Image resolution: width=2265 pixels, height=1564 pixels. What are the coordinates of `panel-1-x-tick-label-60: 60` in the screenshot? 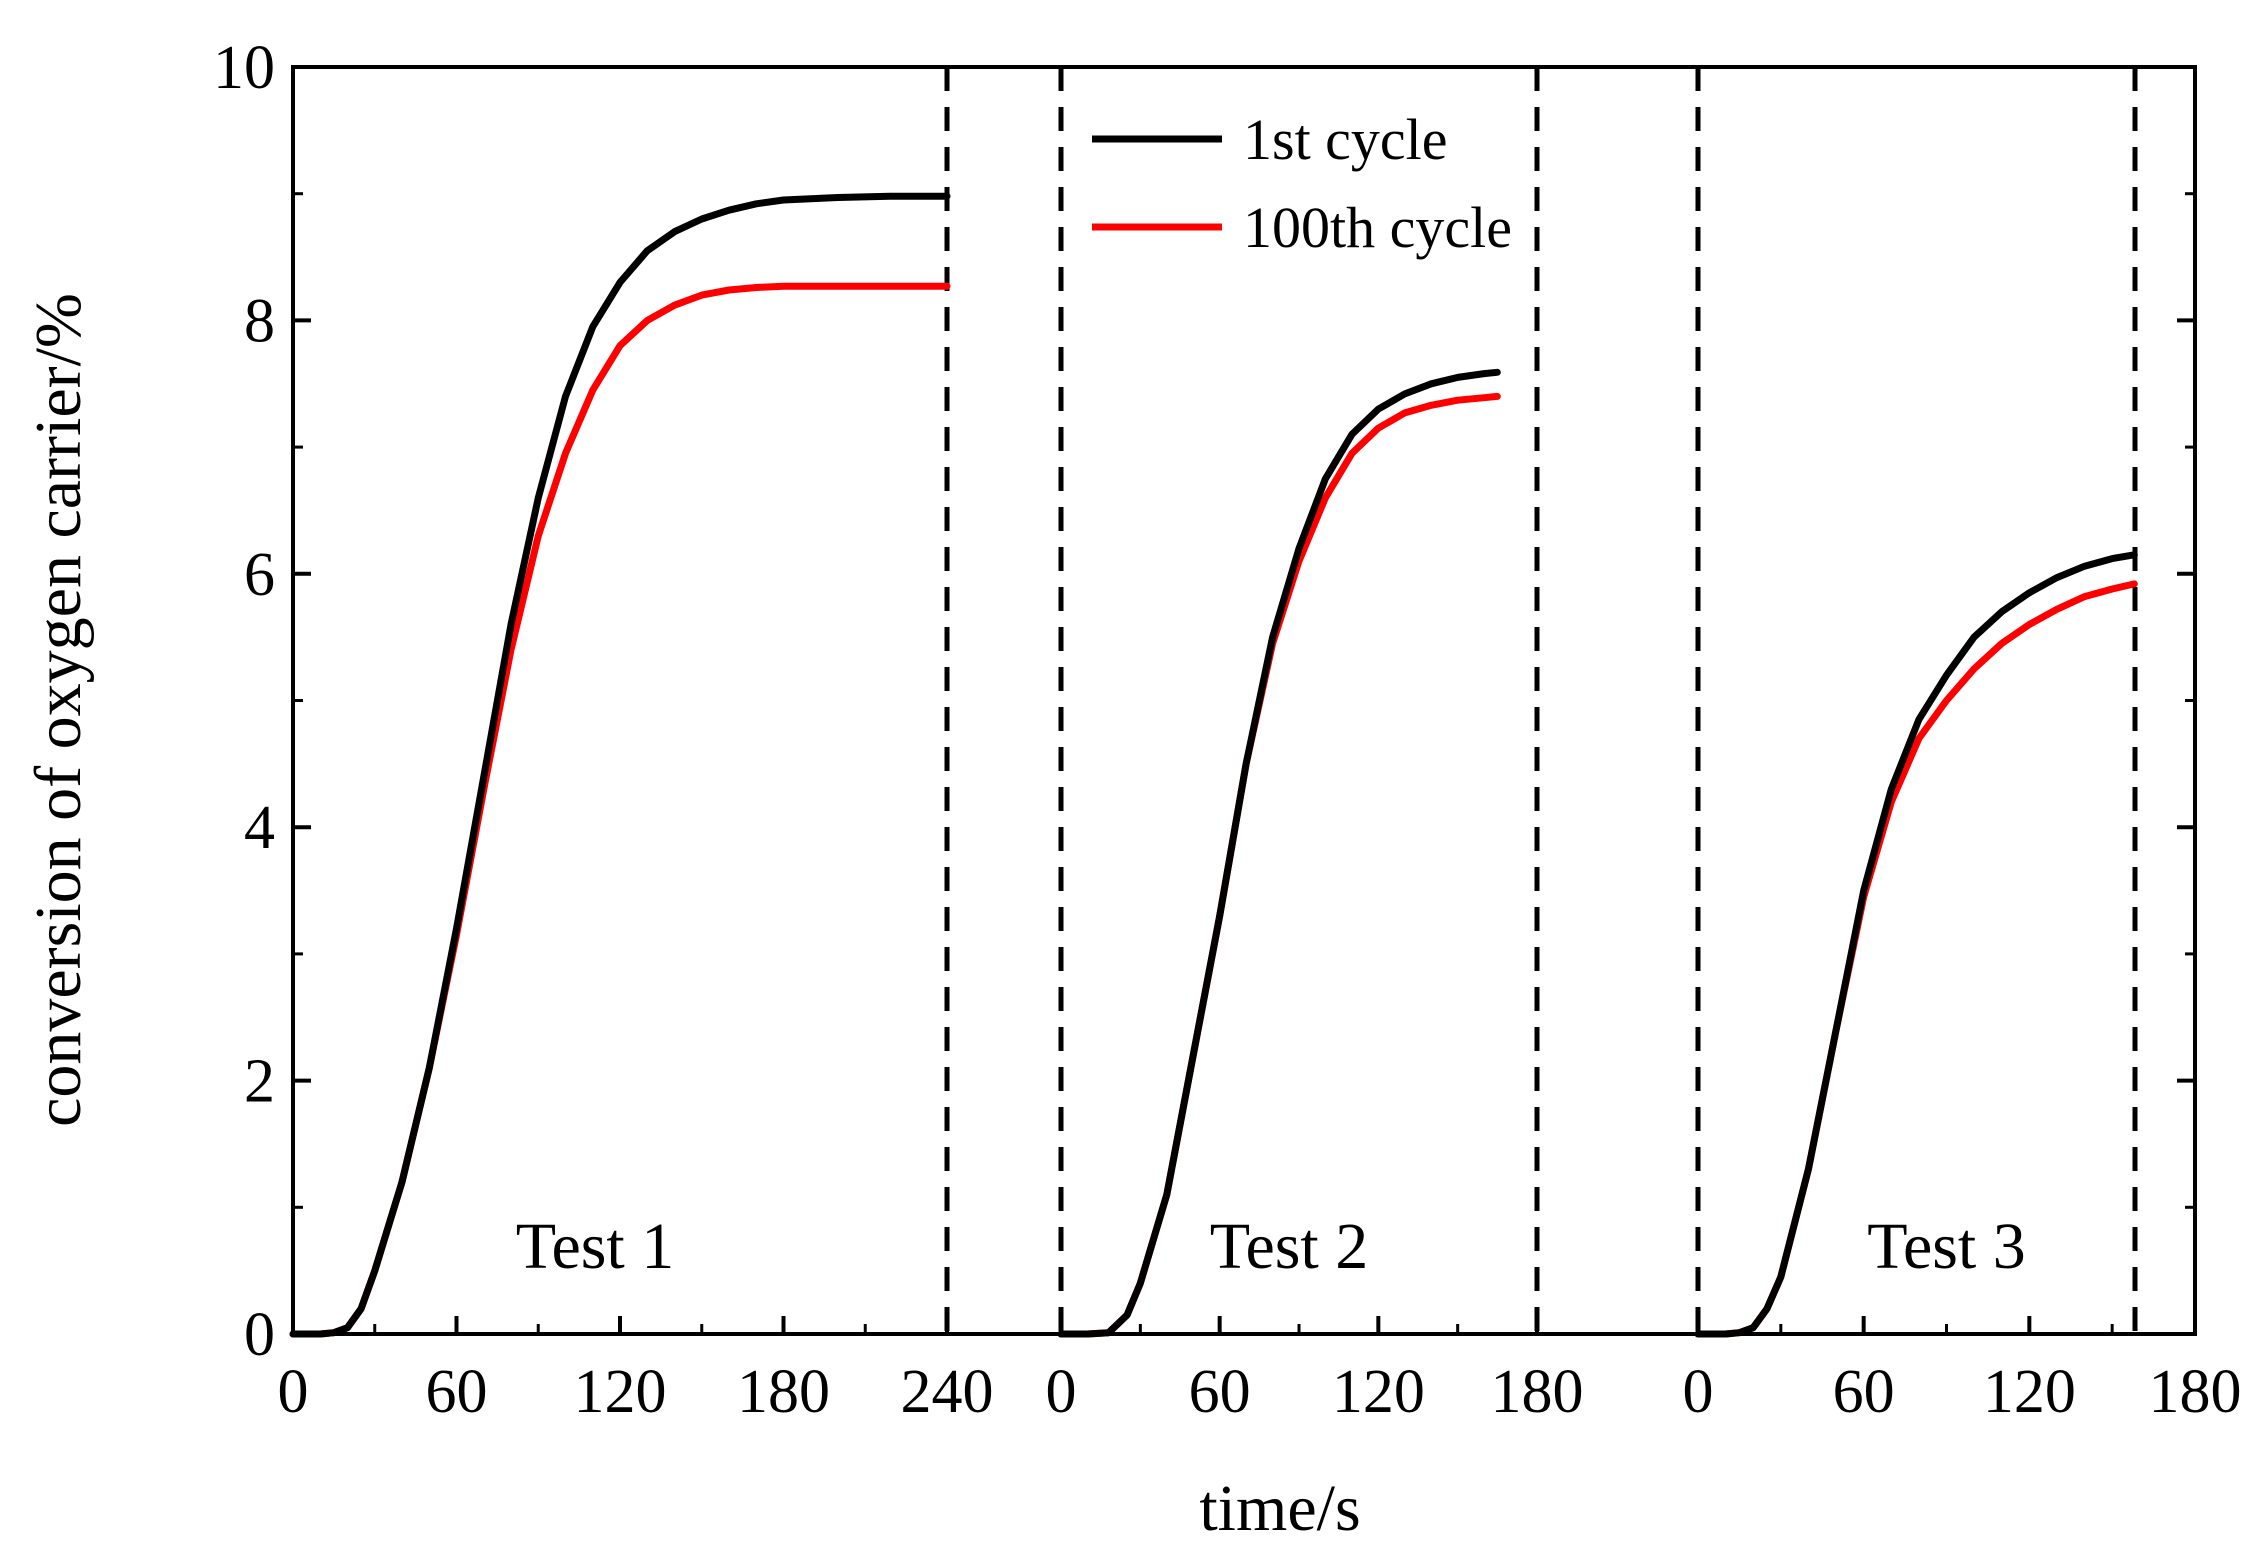 It's located at (457, 1392).